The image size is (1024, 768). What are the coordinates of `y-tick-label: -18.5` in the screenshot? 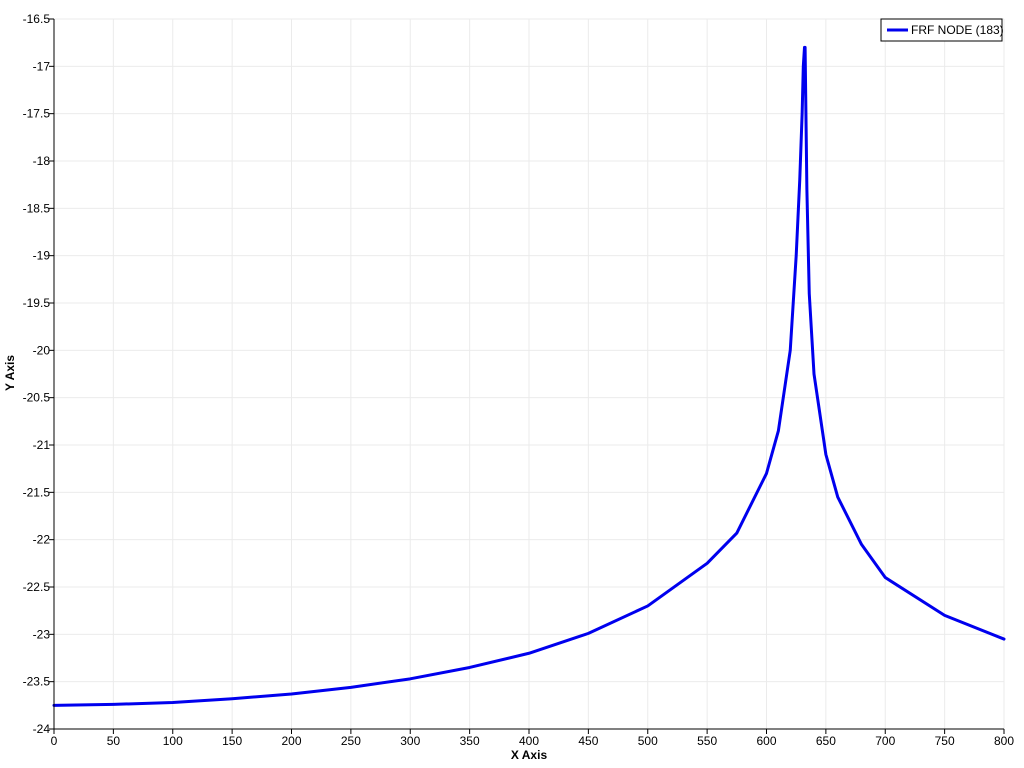 It's located at (37, 208).